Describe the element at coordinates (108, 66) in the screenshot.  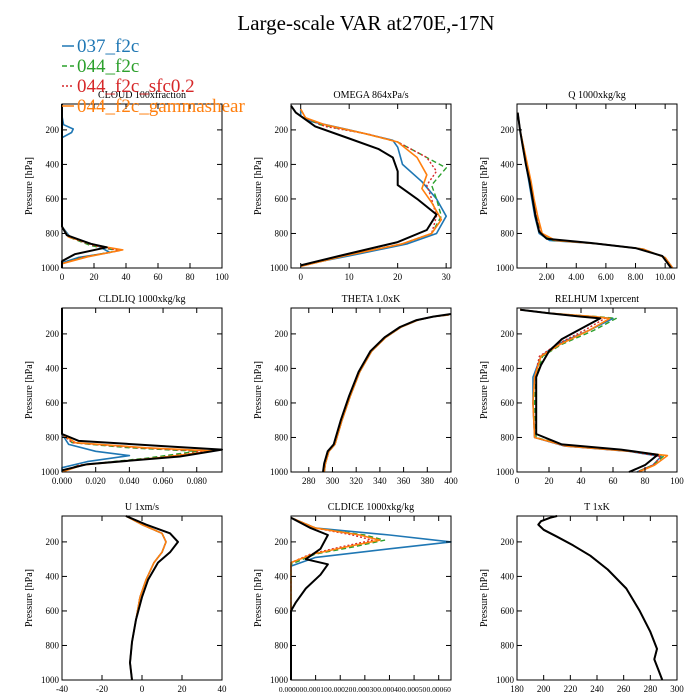
I see `legend-label: 044_f2c` at that location.